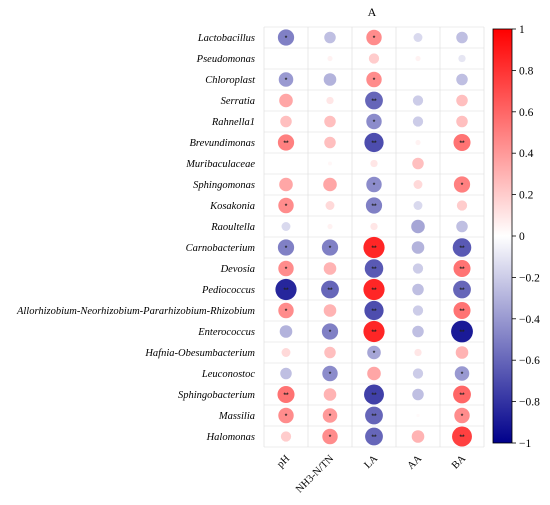 The height and width of the screenshot is (505, 550). What do you see at coordinates (502, 236) in the screenshot?
I see `colorbar-gradient` at bounding box center [502, 236].